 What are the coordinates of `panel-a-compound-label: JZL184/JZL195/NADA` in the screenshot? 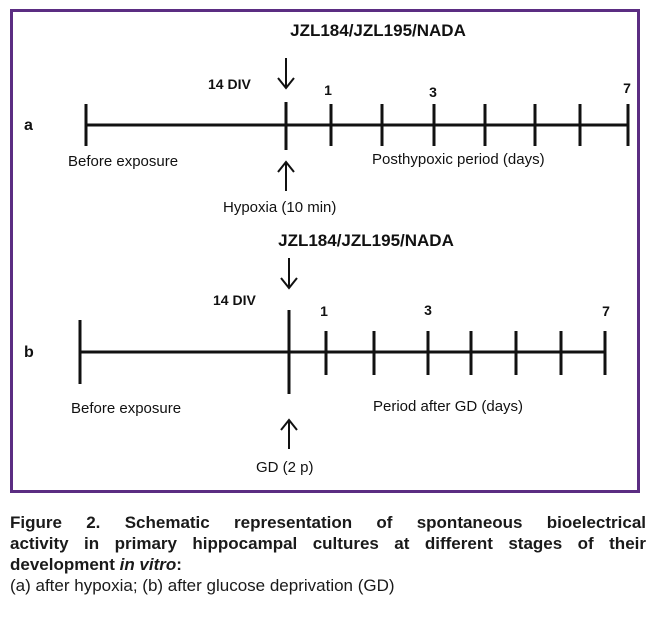 It's located at (378, 30).